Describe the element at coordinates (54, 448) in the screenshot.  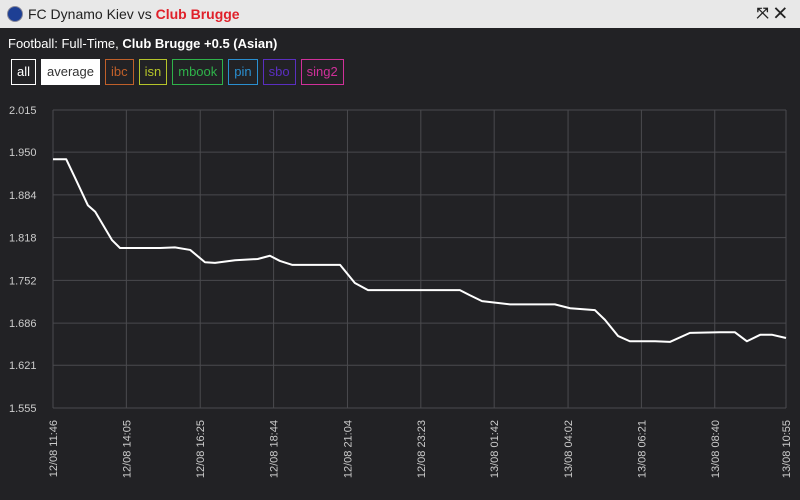
I see `x-tick-label: 12/08 11:46` at that location.